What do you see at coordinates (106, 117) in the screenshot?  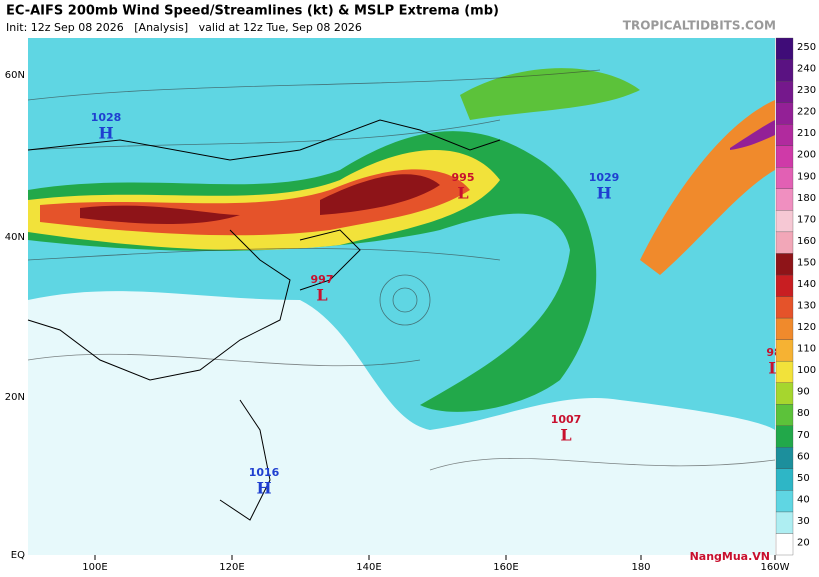 I see `pressure-value: 1028` at bounding box center [106, 117].